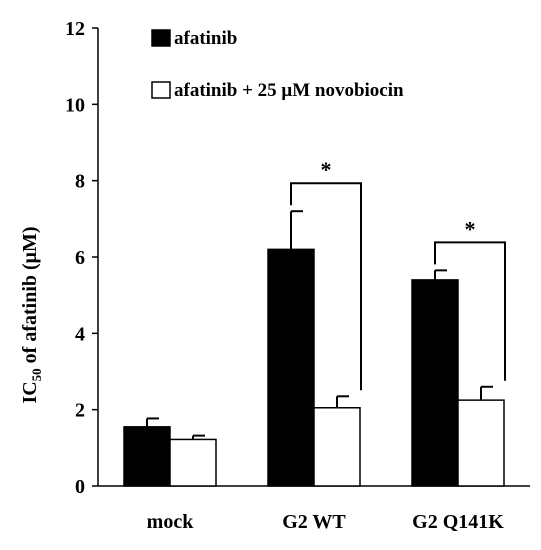 The image size is (541, 550). What do you see at coordinates (36, 374) in the screenshot?
I see `y-label-subscript: 50` at bounding box center [36, 374].